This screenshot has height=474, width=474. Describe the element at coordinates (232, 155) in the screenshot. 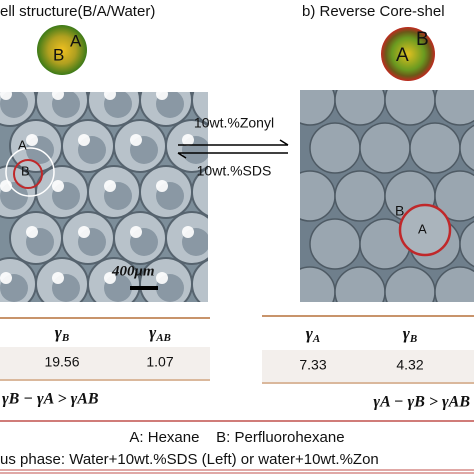

I see `arrow-backward` at that location.